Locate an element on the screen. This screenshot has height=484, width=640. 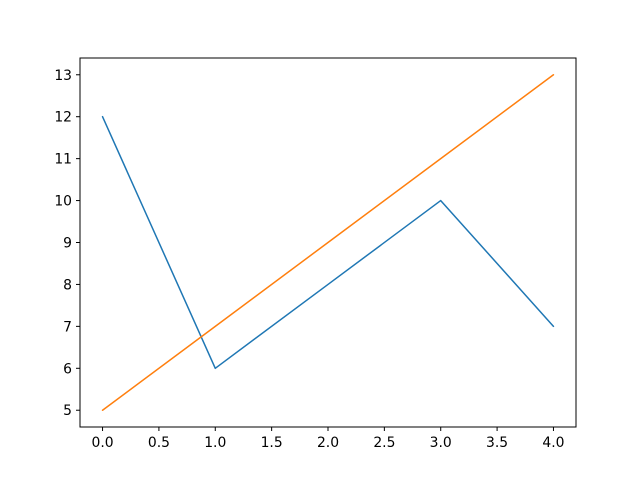
x-tick-label: 1.0 is located at coordinates (215, 443).